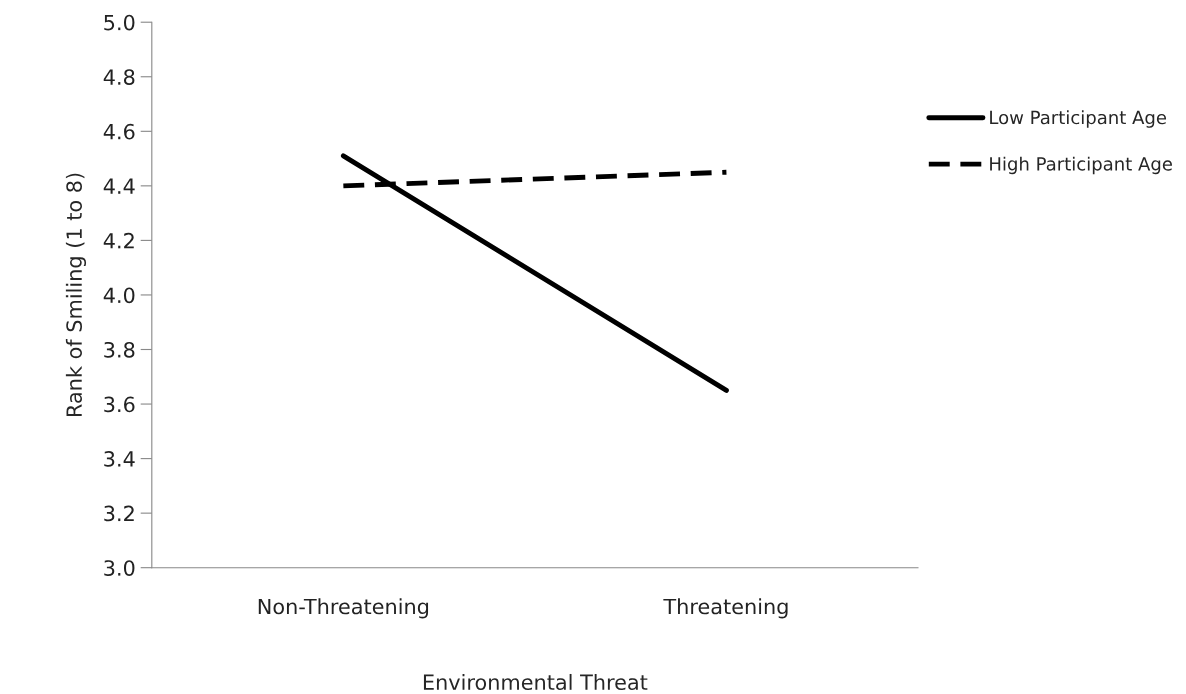 The width and height of the screenshot is (1186, 694). I want to click on x-tick-label: Non-Threatening, so click(343, 608).